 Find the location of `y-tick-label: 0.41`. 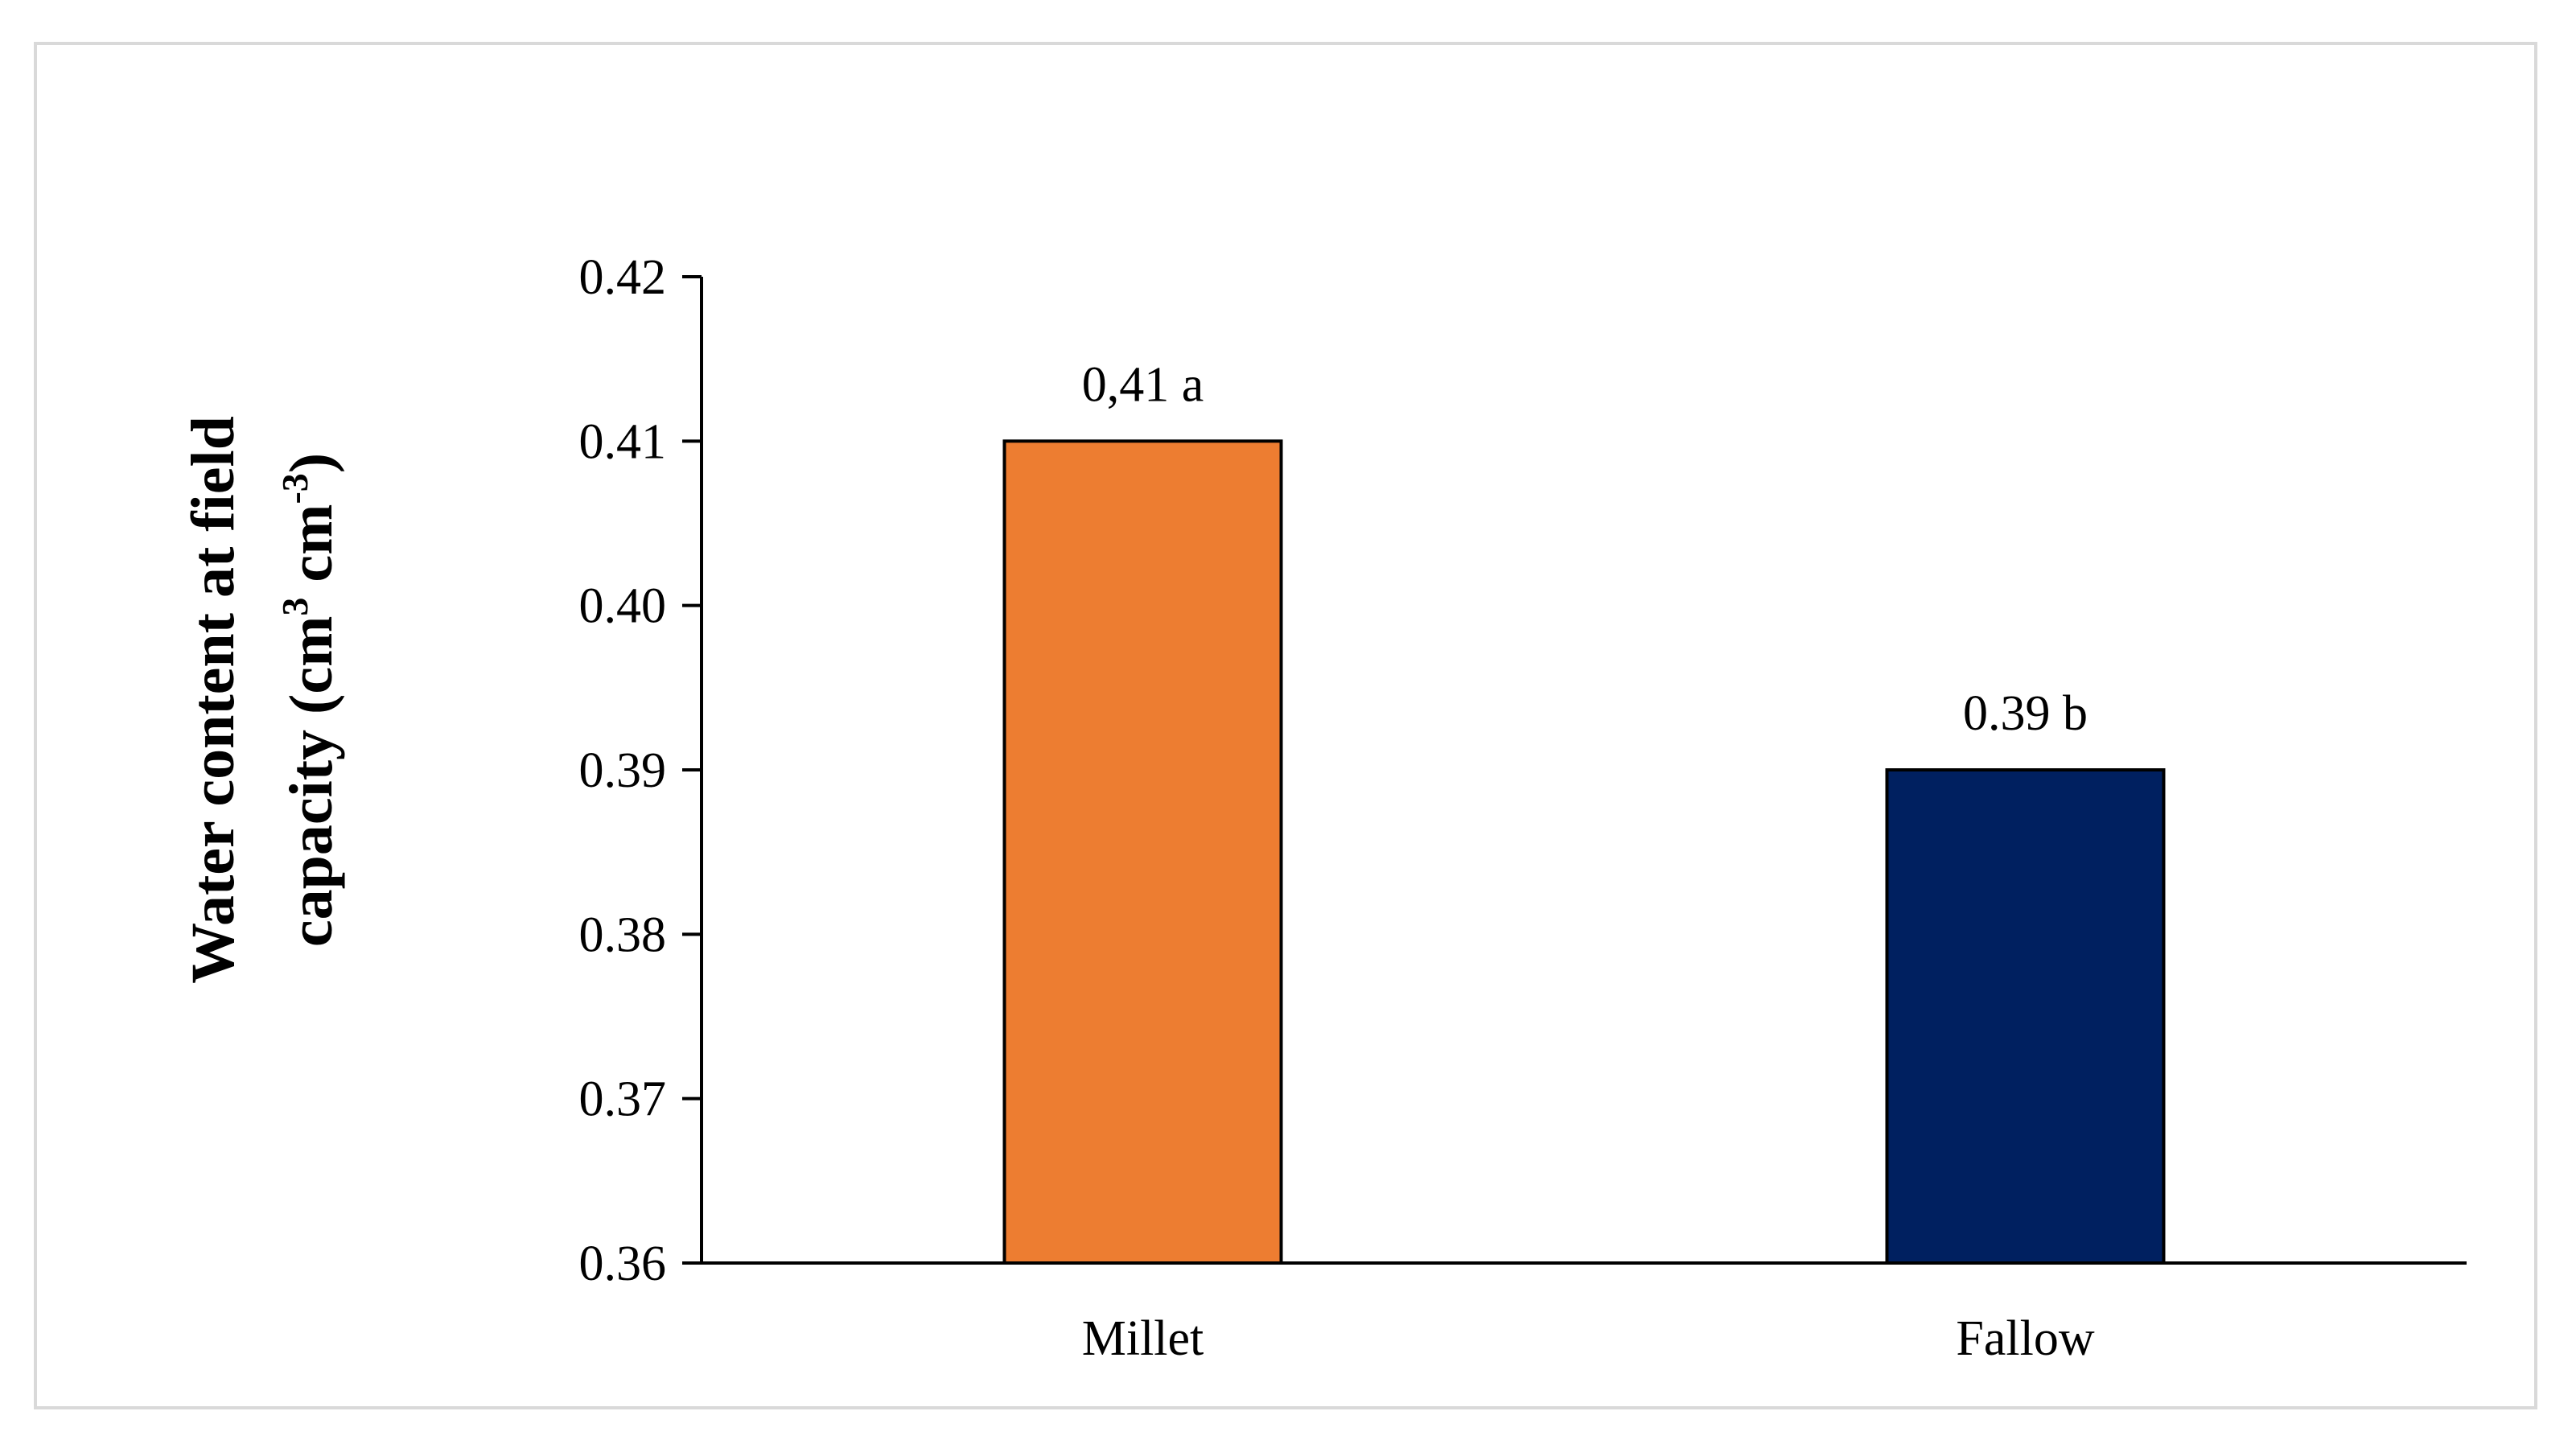

y-tick-label: 0.41 is located at coordinates (623, 442).